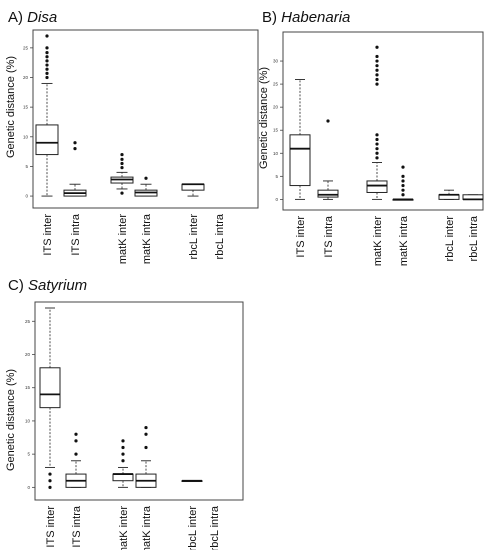 The height and width of the screenshot is (550, 499). Describe the element at coordinates (28, 420) in the screenshot. I see `panel-c-y-tick-label-10: 10` at that location.